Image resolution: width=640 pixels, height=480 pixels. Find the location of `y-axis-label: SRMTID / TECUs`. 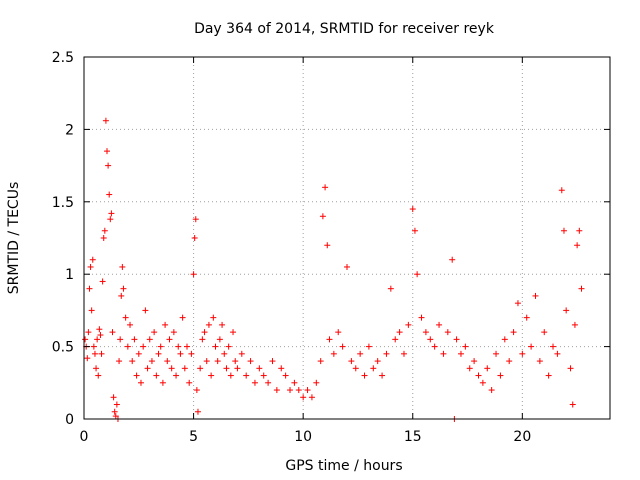

y-axis-label: SRMTID / TECUs is located at coordinates (14, 238).